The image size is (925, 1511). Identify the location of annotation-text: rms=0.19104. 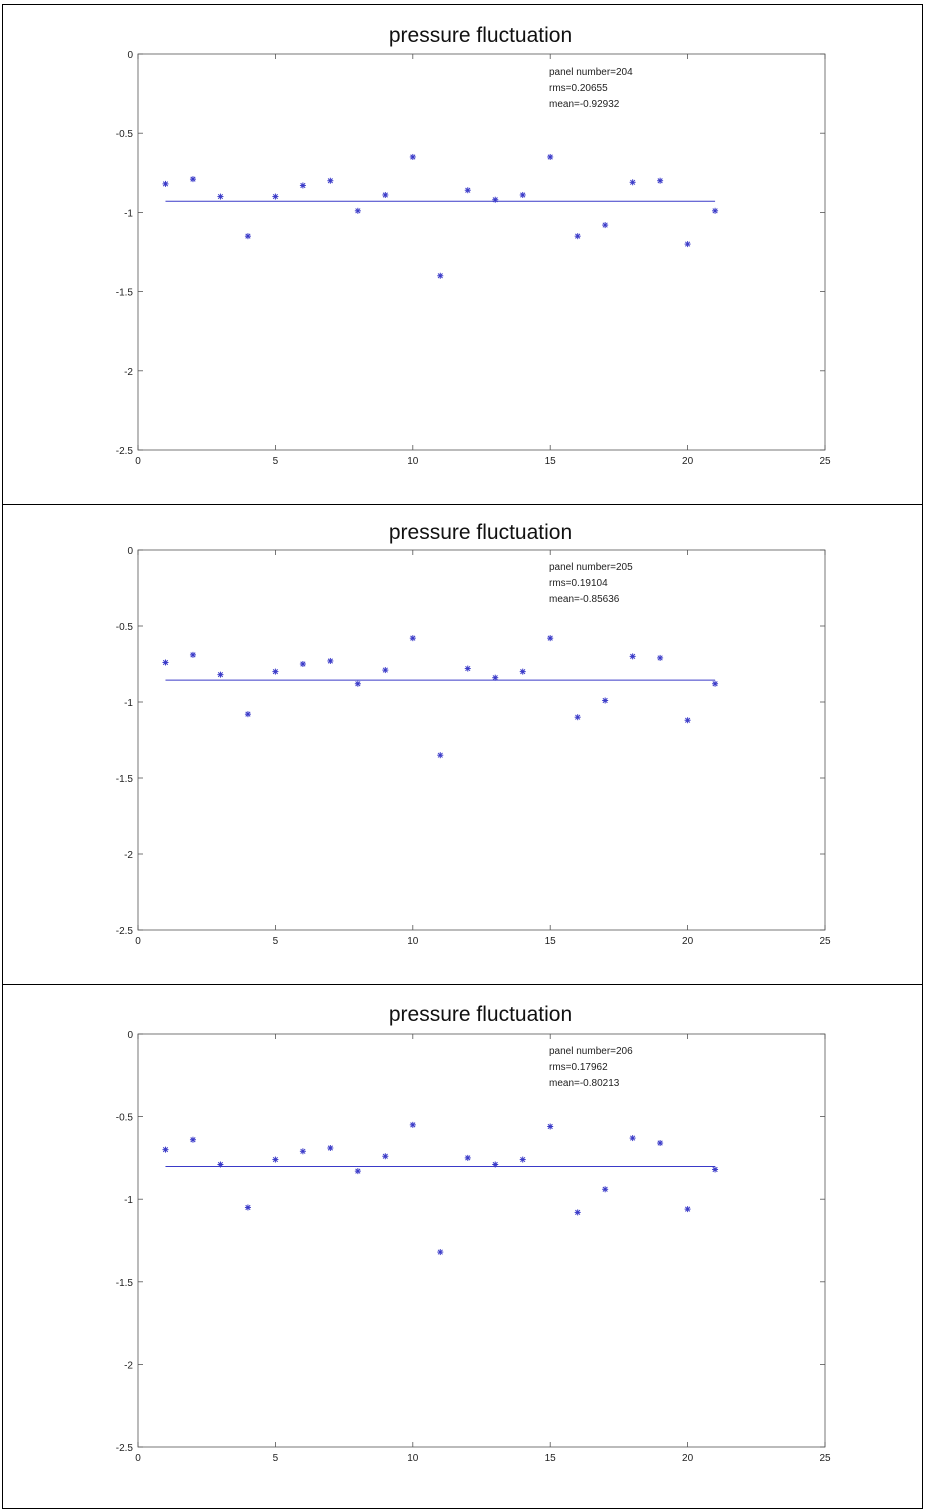
(578, 583).